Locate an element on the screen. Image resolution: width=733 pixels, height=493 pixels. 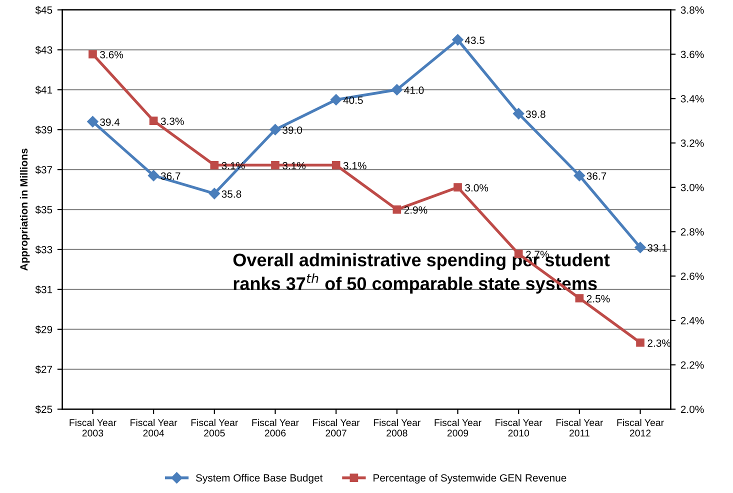
data-label: 33.1 is located at coordinates (657, 248).